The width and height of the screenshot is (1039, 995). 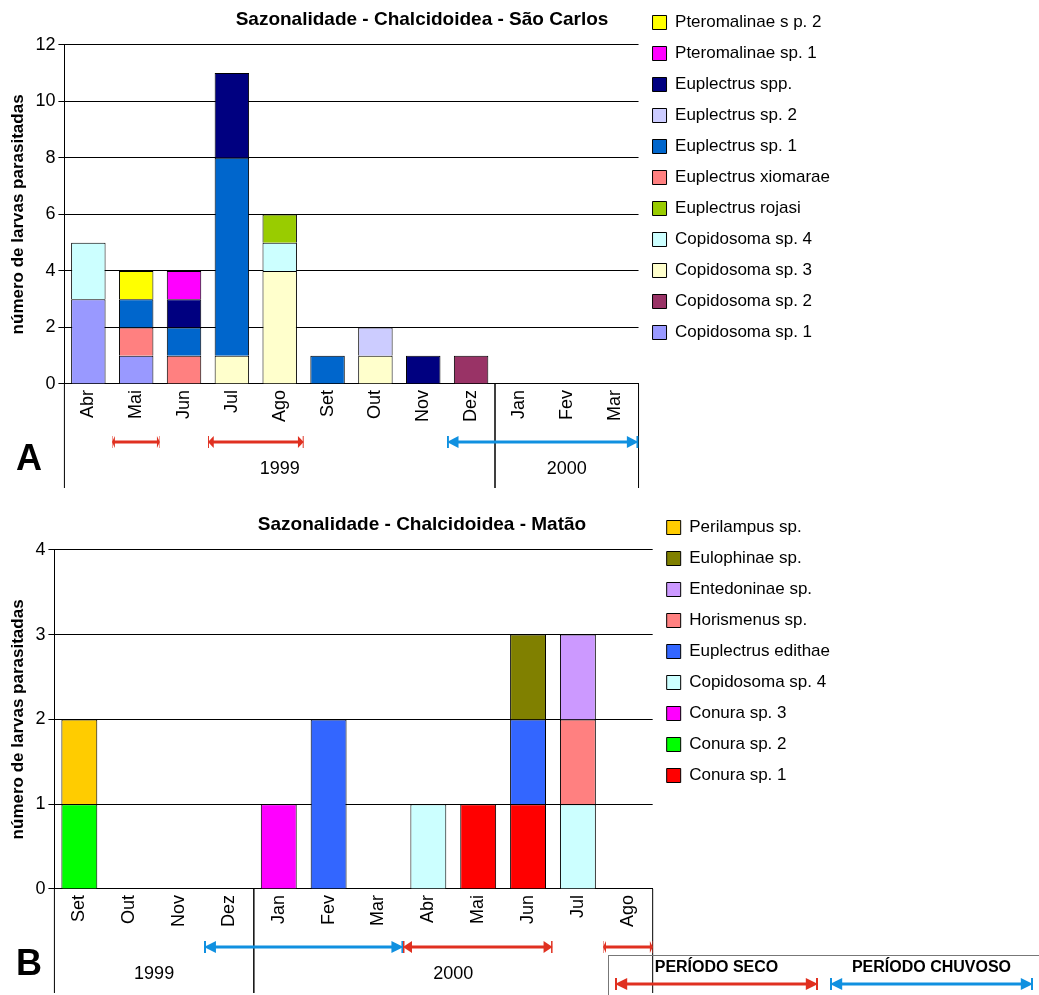 I want to click on y-tick-label: 6, so click(x=50, y=213).